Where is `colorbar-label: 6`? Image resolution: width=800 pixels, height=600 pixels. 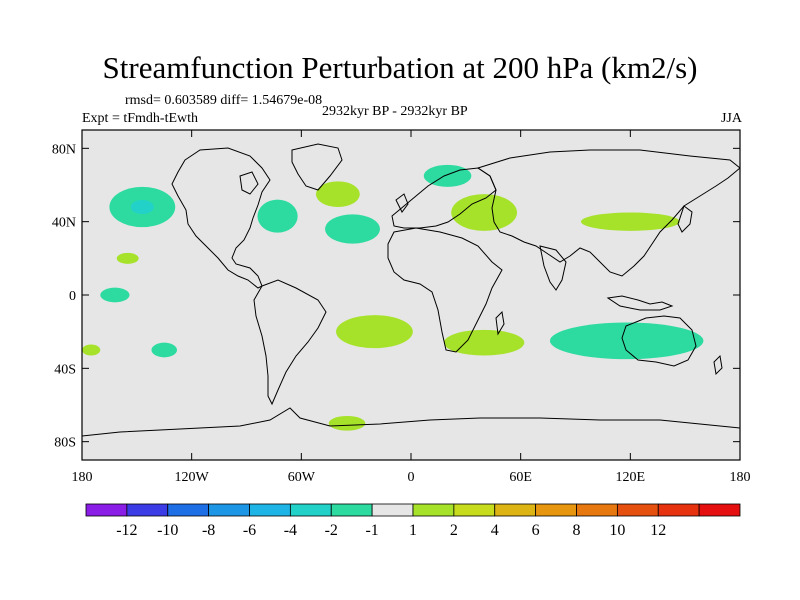
colorbar-label: 6 is located at coordinates (536, 530).